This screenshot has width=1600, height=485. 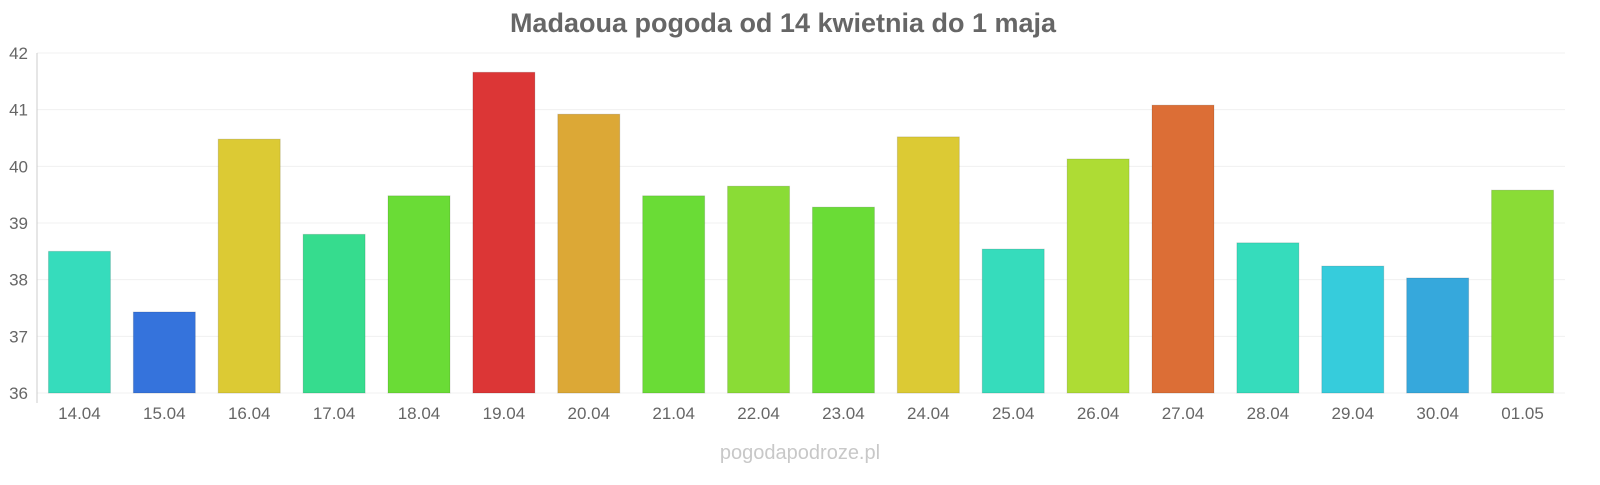 What do you see at coordinates (758, 413) in the screenshot?
I see `x-tick-label: 22.04` at bounding box center [758, 413].